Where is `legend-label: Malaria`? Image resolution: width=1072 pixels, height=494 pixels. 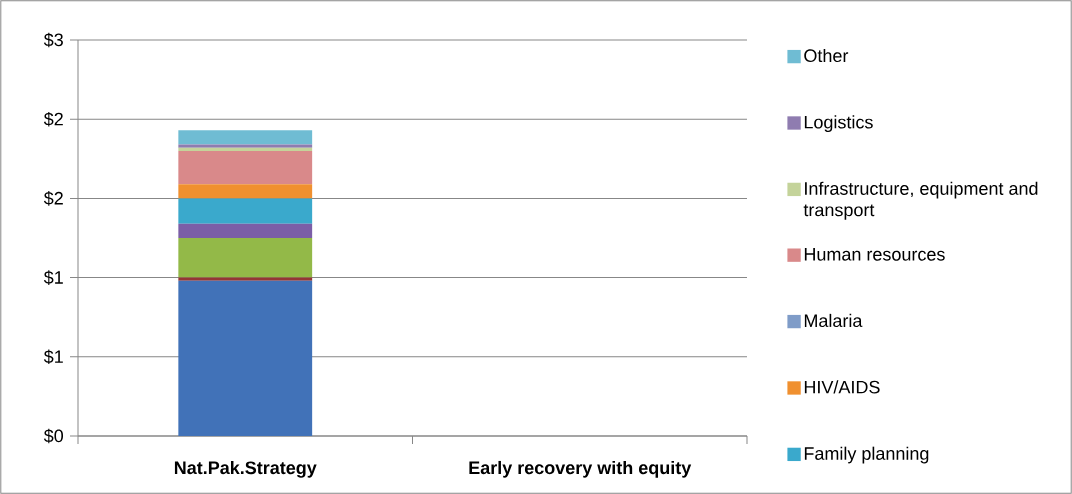 legend-label: Malaria is located at coordinates (833, 320).